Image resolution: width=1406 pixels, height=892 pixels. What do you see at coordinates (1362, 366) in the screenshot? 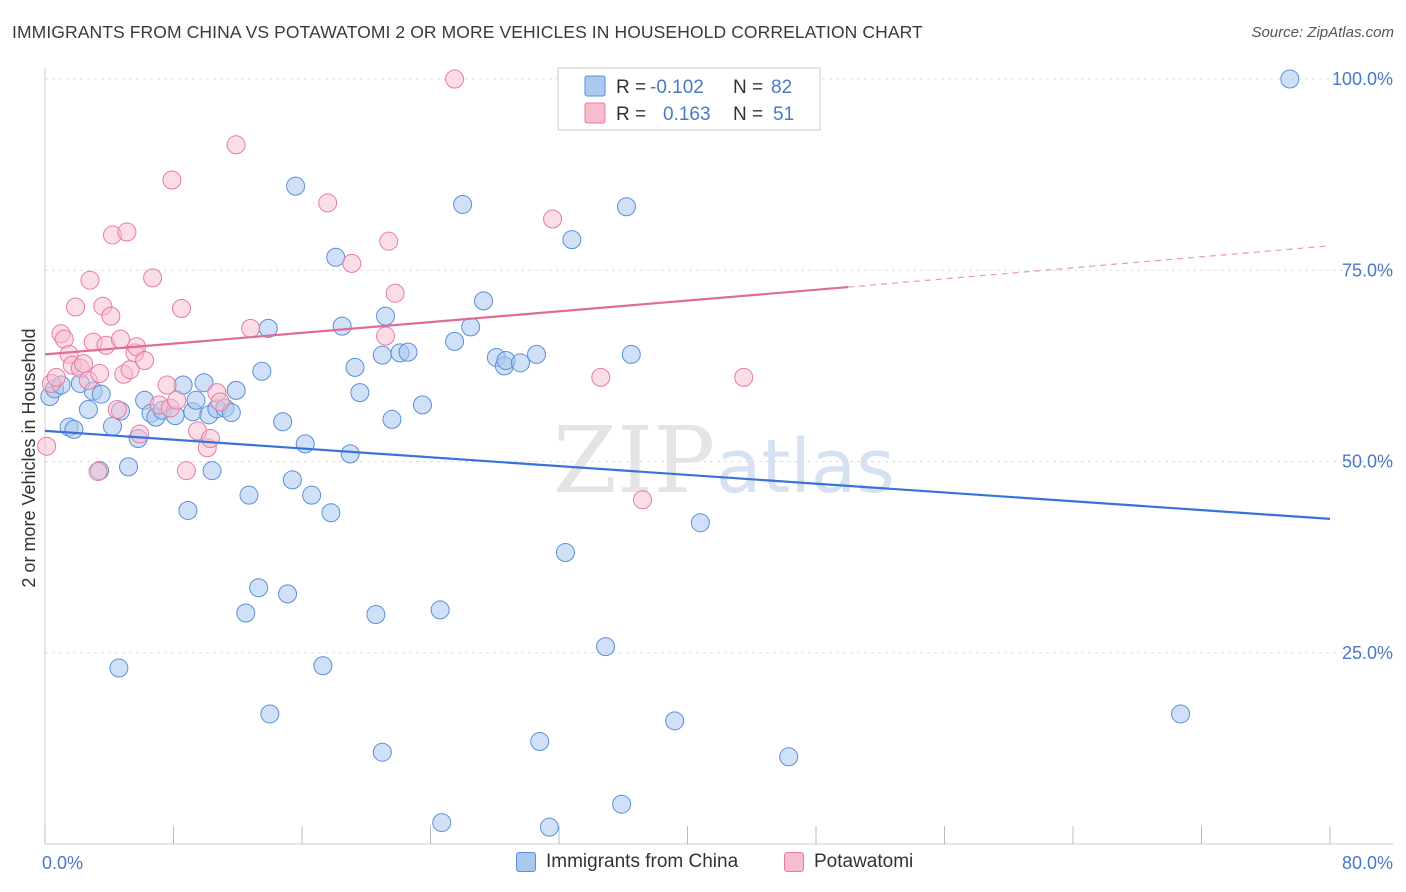
I see `y-tick-labels: 25.0% 50.0% 75.0% 100.0%` at bounding box center [1362, 366].